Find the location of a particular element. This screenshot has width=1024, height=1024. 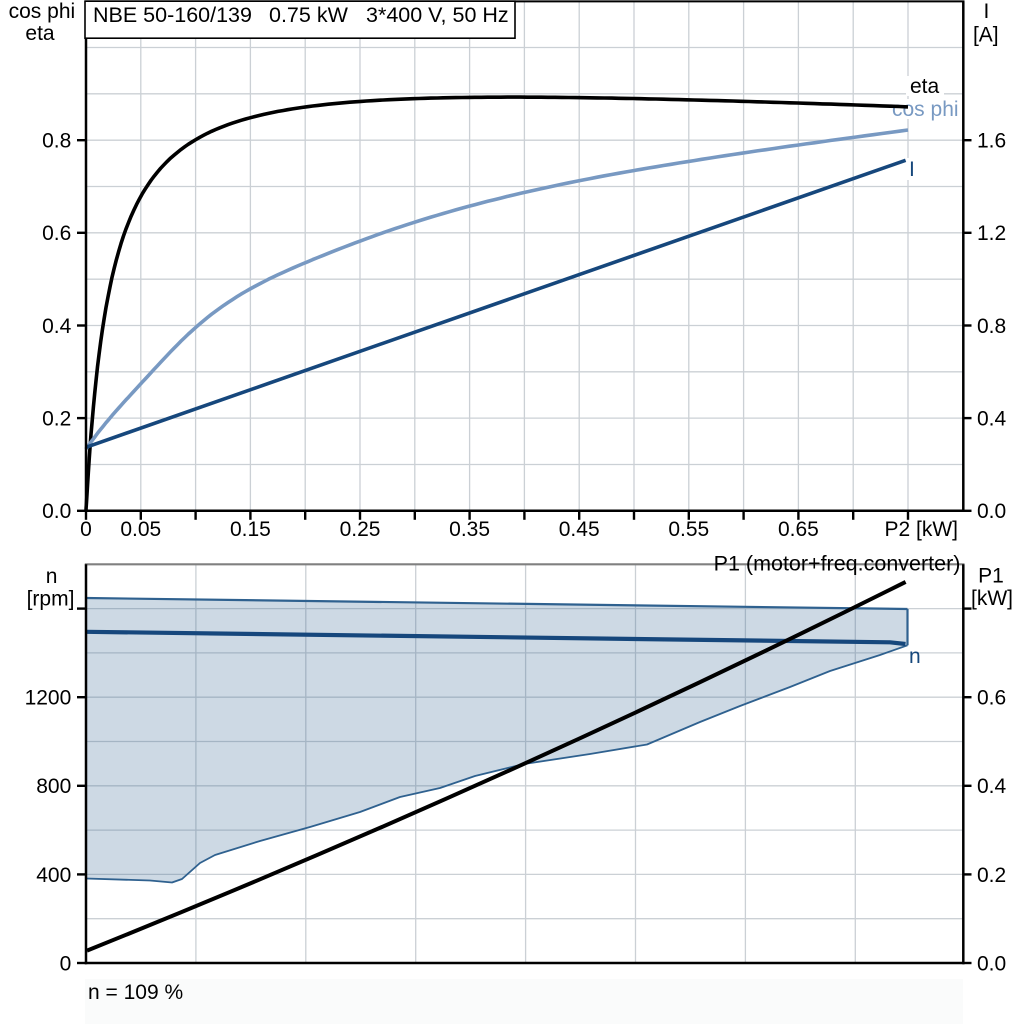

svg-text: 1200 is located at coordinates (48, 698).